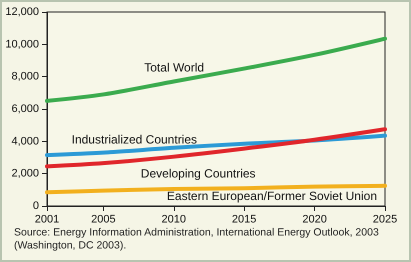  What do you see at coordinates (25, 76) in the screenshot?
I see `y-tick-label: 8,000` at bounding box center [25, 76].